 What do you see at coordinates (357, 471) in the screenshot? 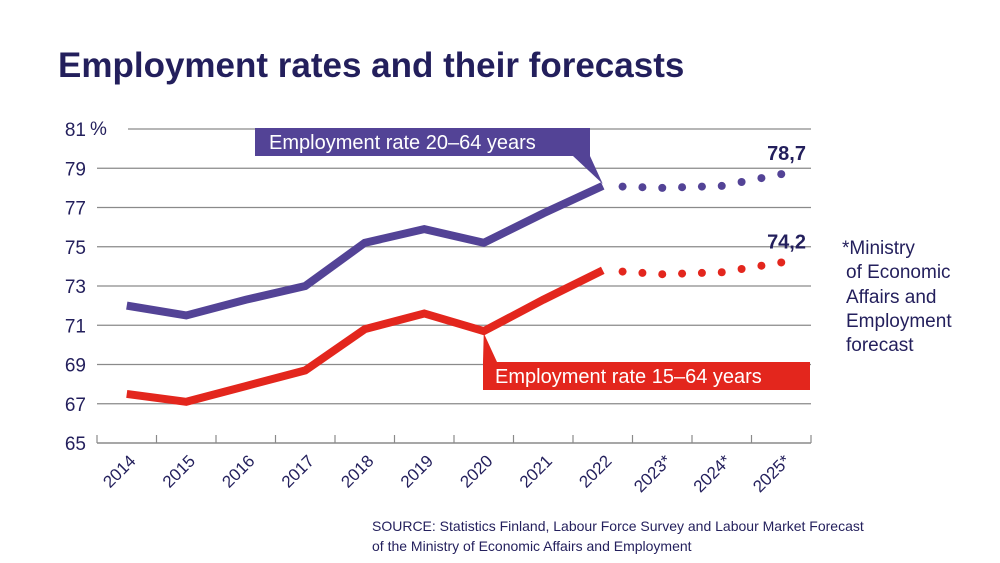
I see `x-tick-label: 2018` at bounding box center [357, 471].